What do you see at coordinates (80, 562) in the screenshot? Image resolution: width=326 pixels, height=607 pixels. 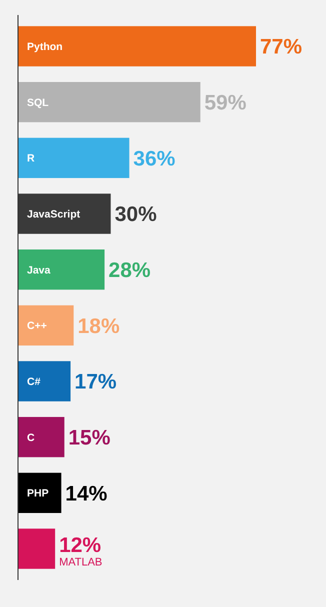 I see `y-tick-label: MATLAB` at bounding box center [80, 562].